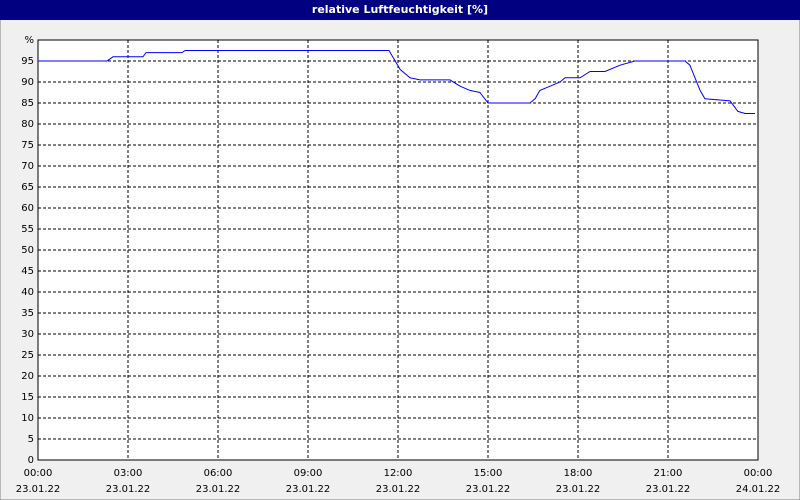  I want to click on y-tick-label: 35, so click(27, 313).